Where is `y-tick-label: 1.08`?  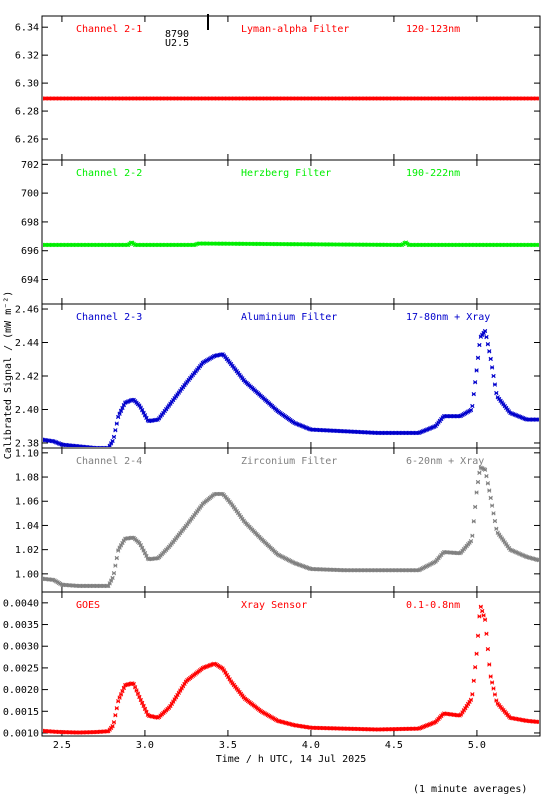
y-tick-label: 1.08 is located at coordinates (27, 478).